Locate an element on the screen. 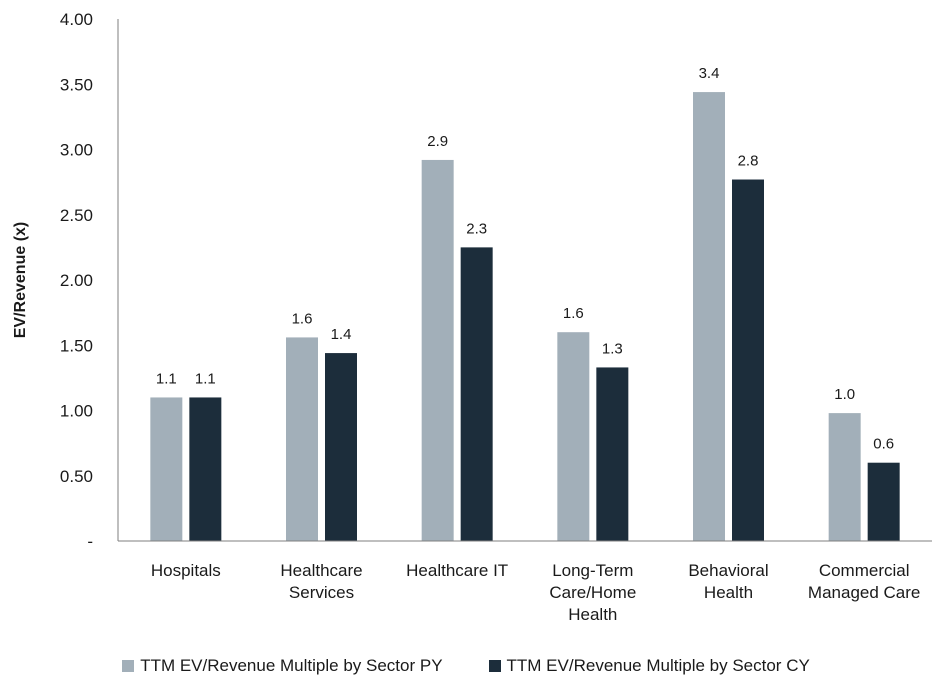 This screenshot has width=932, height=681. category-label: Long-Term is located at coordinates (592, 570).